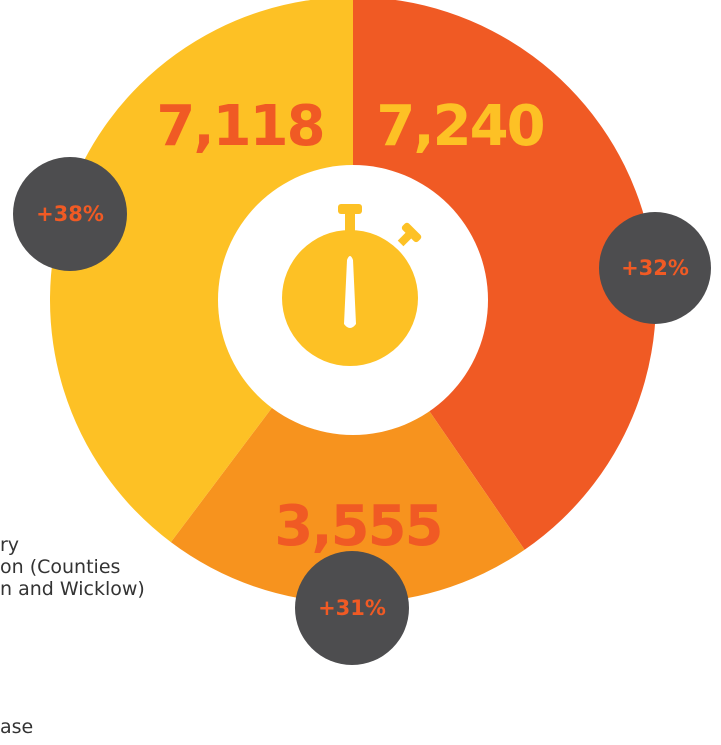 The image size is (721, 745). I want to click on change-badge-label: +38%, so click(70, 214).